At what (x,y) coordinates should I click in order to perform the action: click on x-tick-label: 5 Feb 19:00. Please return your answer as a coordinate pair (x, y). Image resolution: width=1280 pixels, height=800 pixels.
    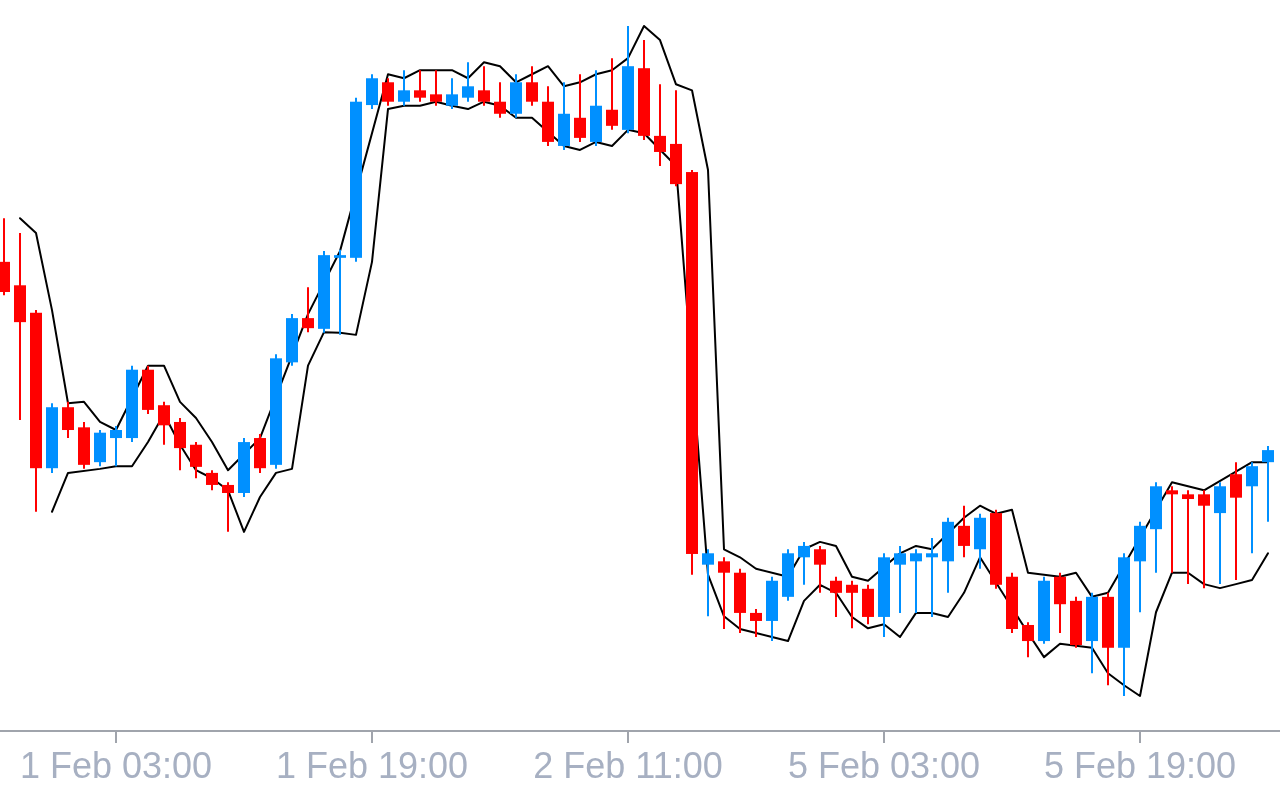
    Looking at the image, I should click on (1140, 765).